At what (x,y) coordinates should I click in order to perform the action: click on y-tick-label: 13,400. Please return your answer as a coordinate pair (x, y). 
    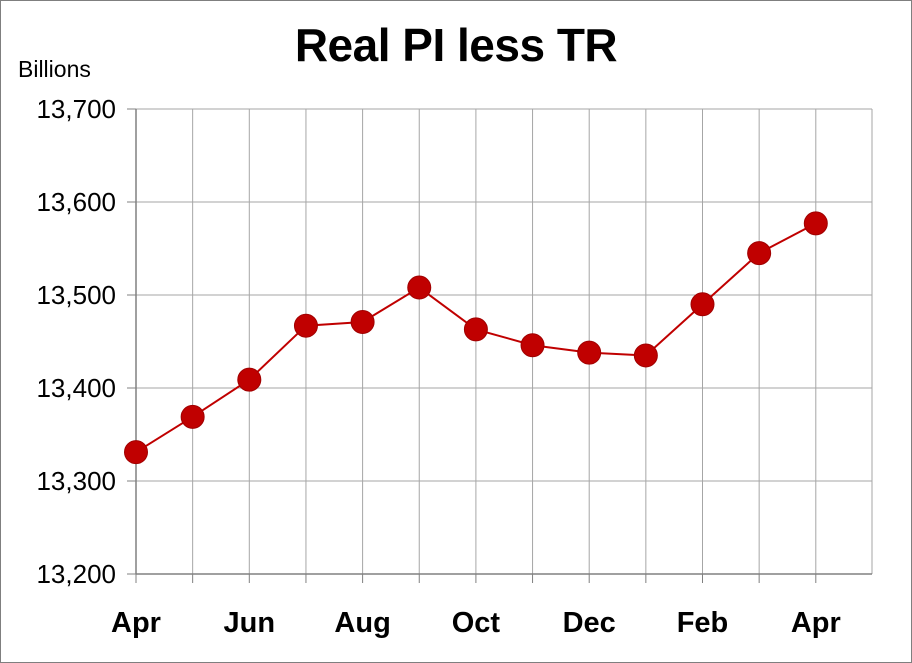
    Looking at the image, I should click on (76, 388).